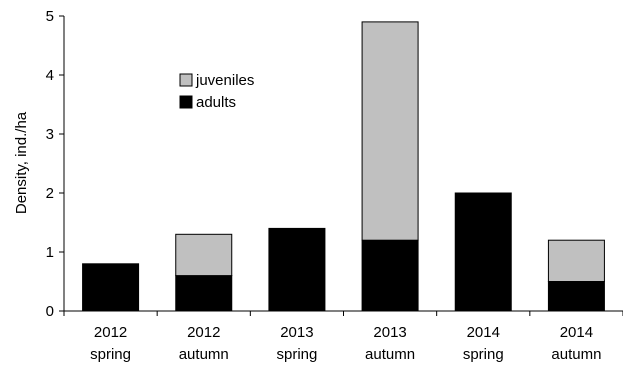 The image size is (623, 370). What do you see at coordinates (50, 75) in the screenshot?
I see `y-tick-label: 4` at bounding box center [50, 75].